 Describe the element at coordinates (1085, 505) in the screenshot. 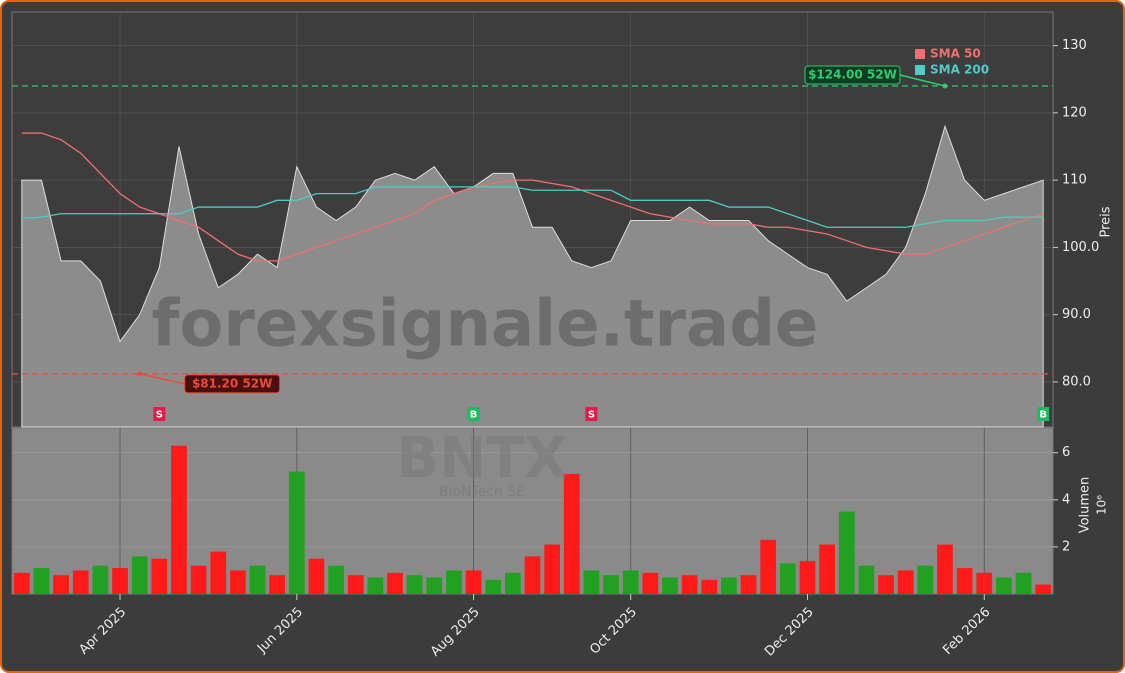

I see `volume-axis-label: Volumen` at that location.